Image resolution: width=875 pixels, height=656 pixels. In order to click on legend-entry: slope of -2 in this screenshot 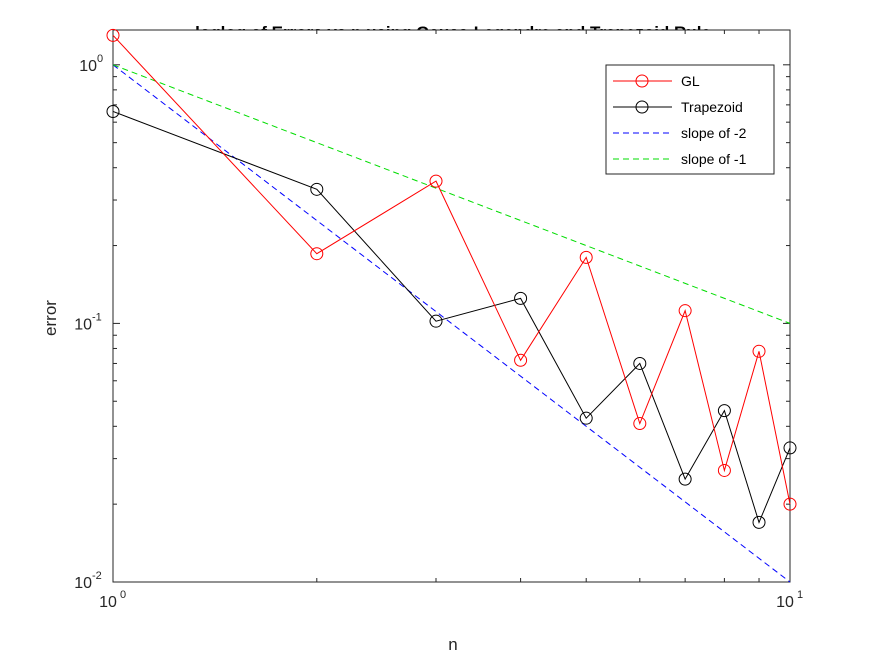, I will do `click(680, 133)`.